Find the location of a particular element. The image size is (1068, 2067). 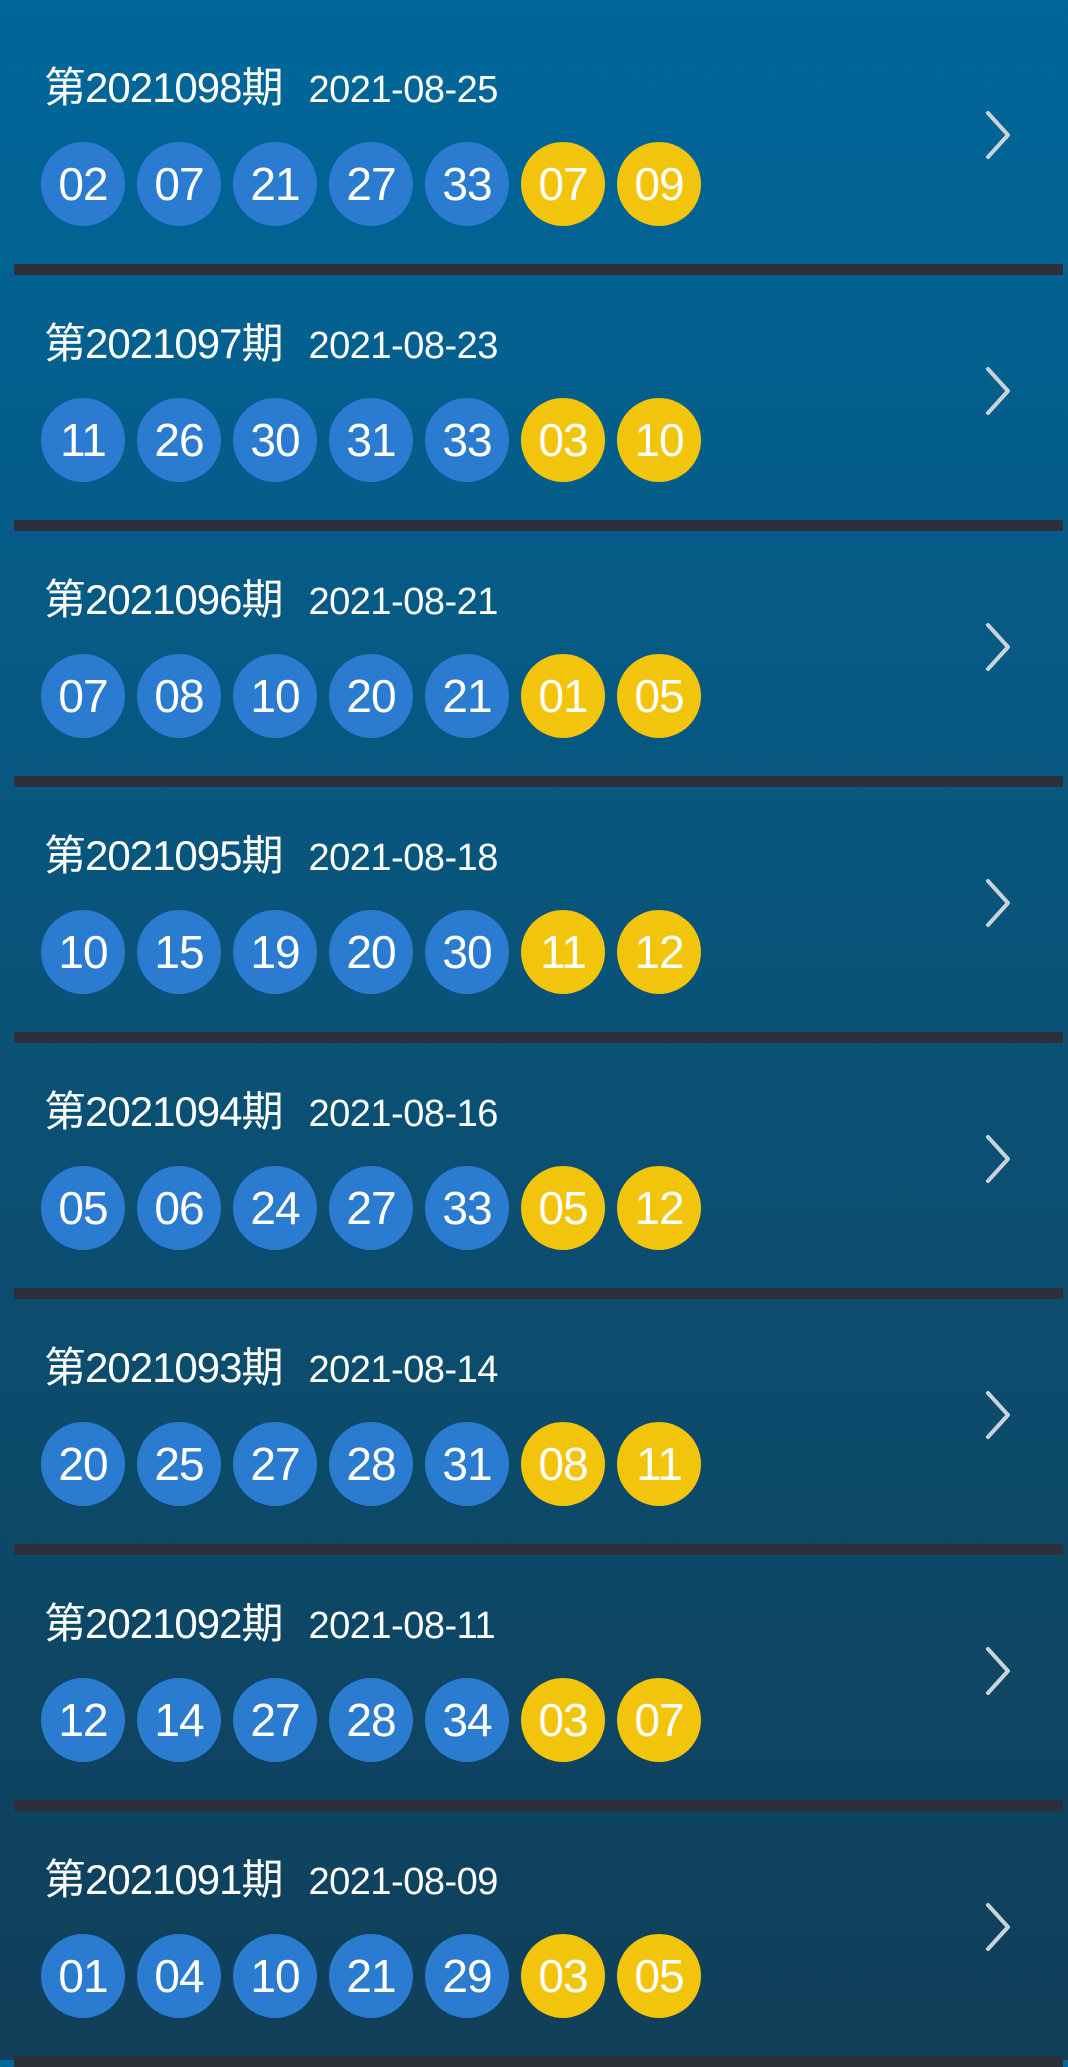

draw-title: 第2021096期 2021-08-21 is located at coordinates (271, 600).